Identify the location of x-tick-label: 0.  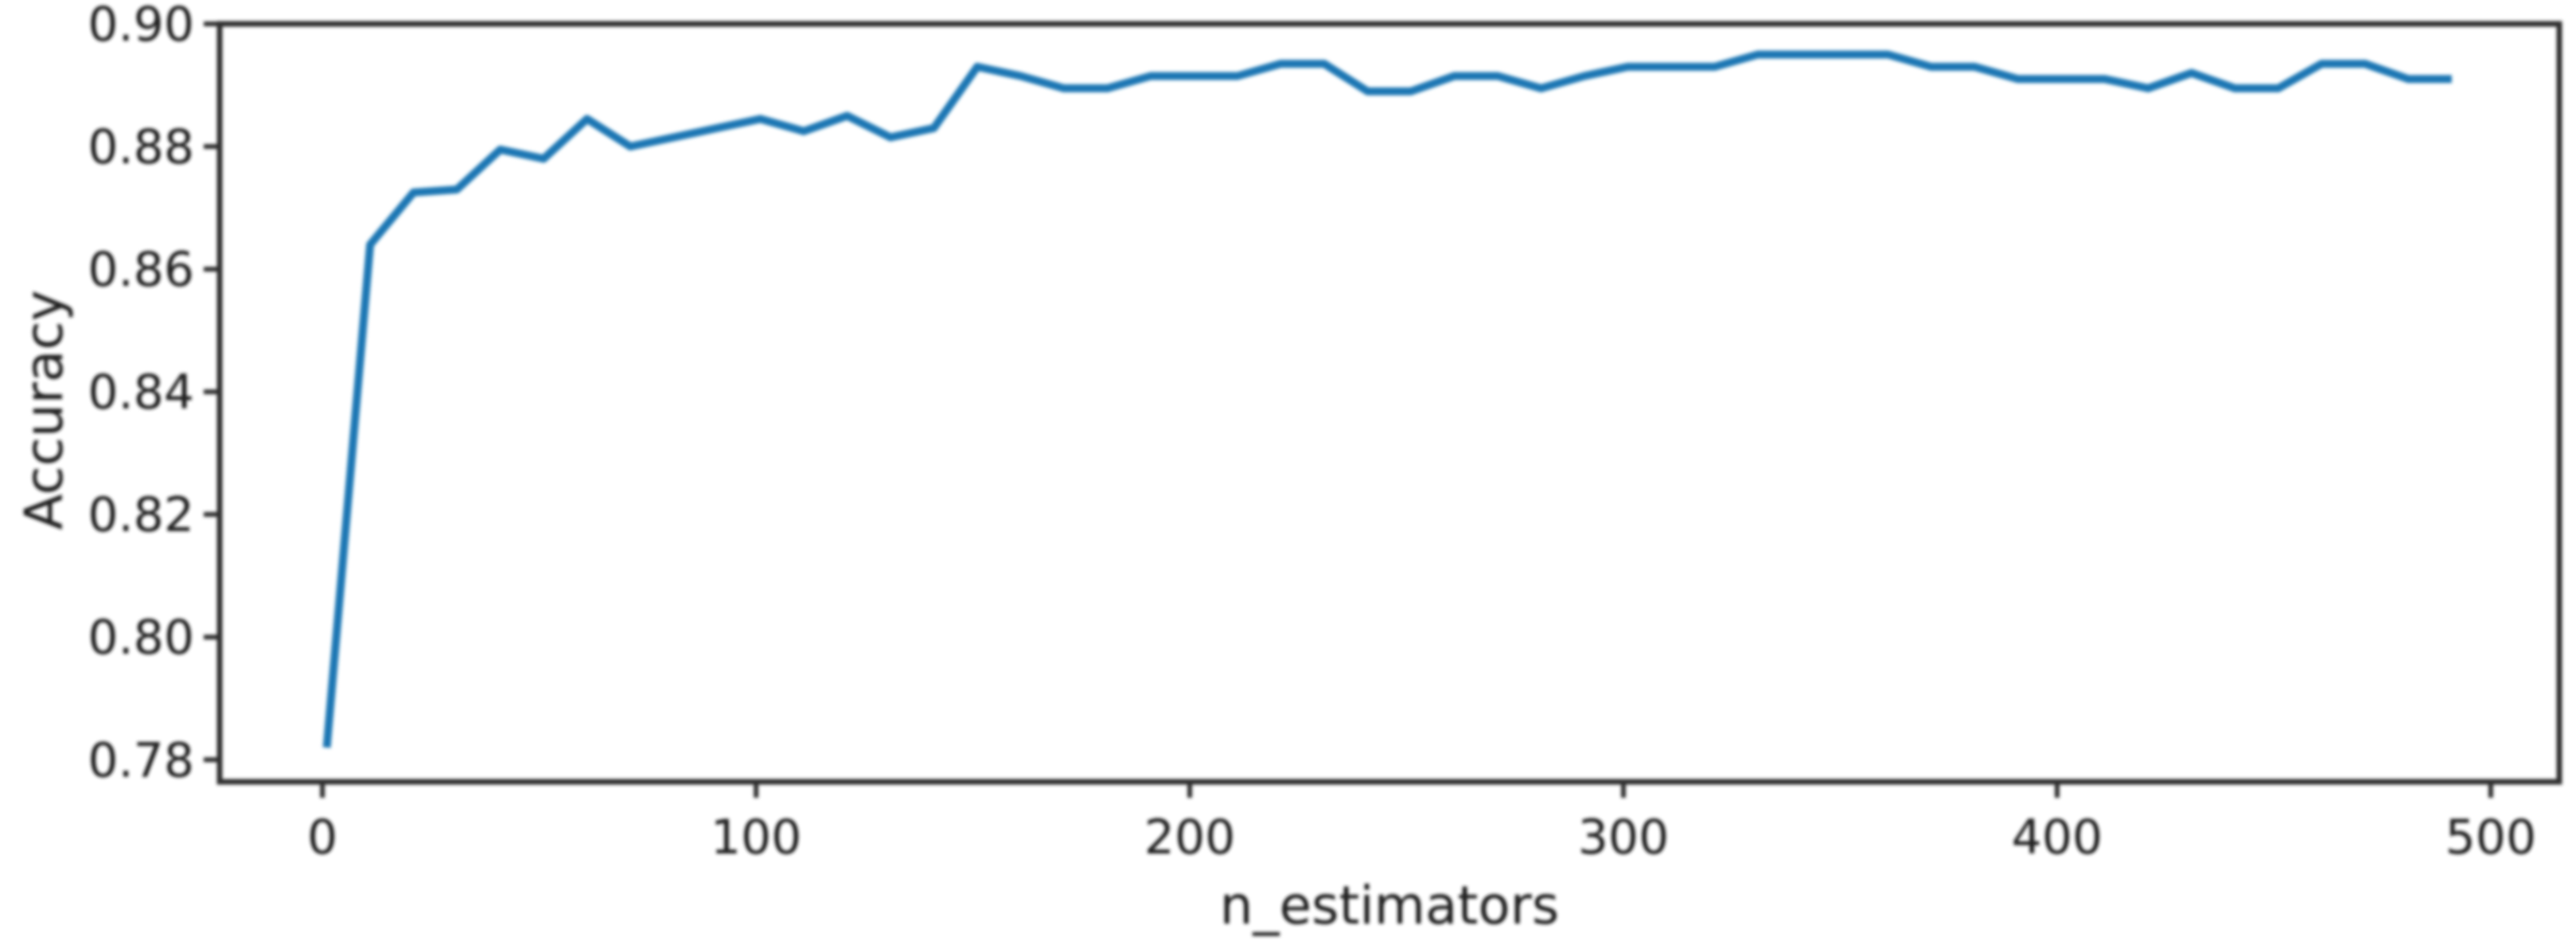
(322, 838).